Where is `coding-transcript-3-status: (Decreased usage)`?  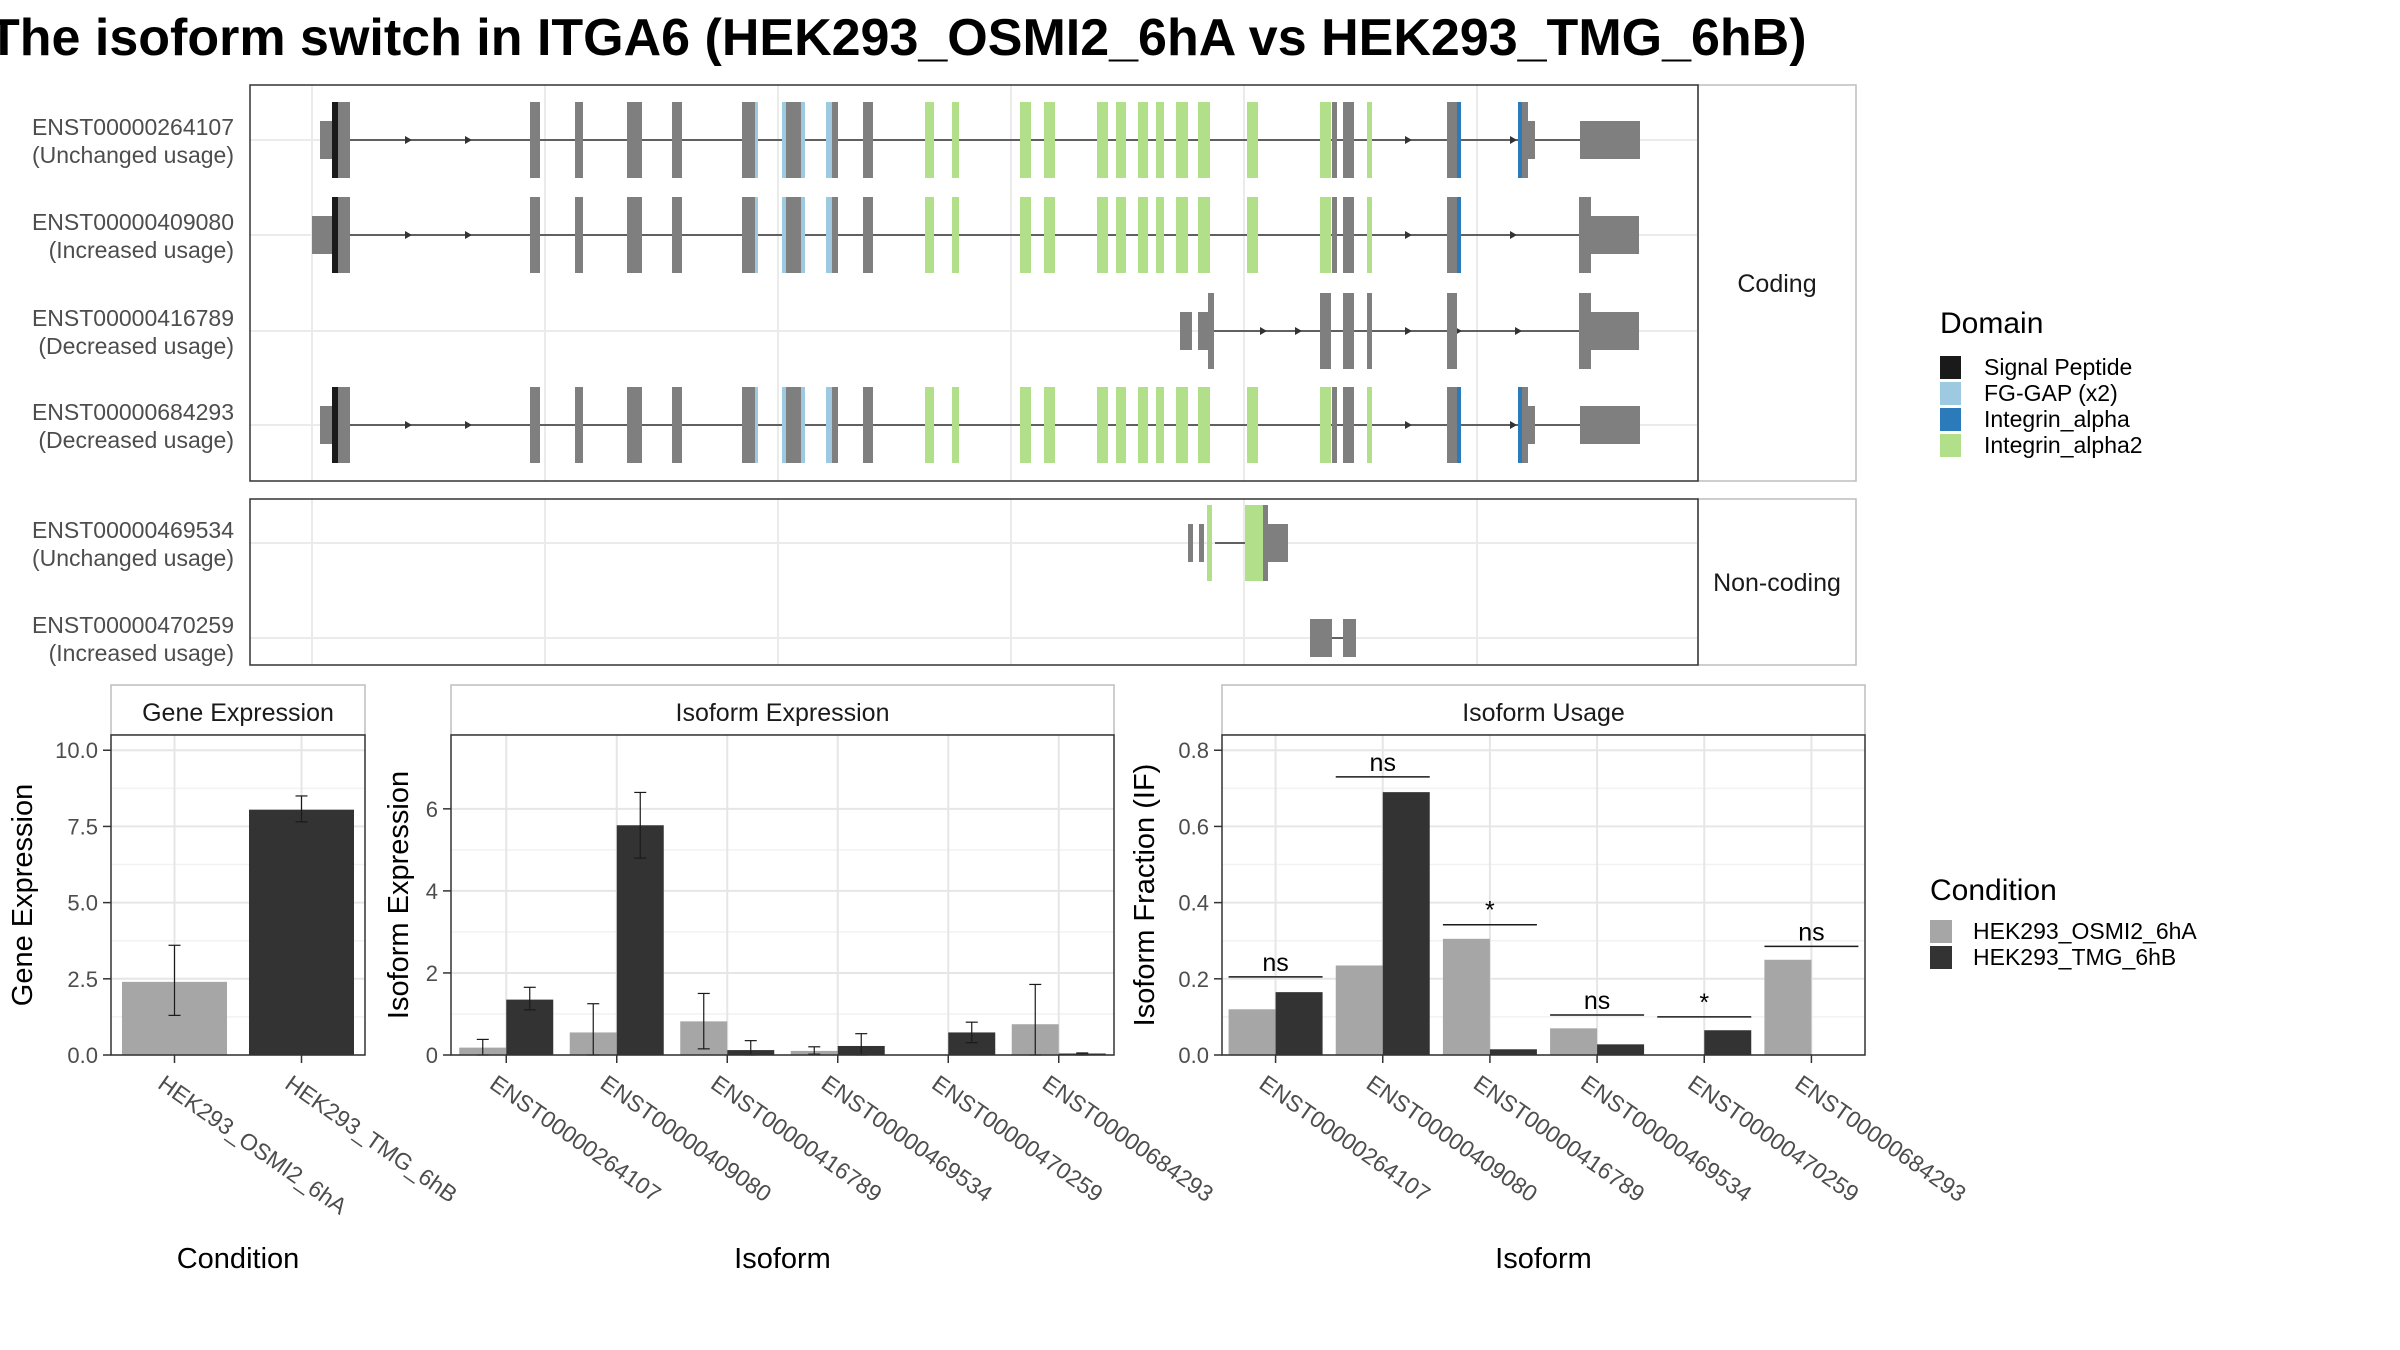
coding-transcript-3-status: (Decreased usage) is located at coordinates (136, 440).